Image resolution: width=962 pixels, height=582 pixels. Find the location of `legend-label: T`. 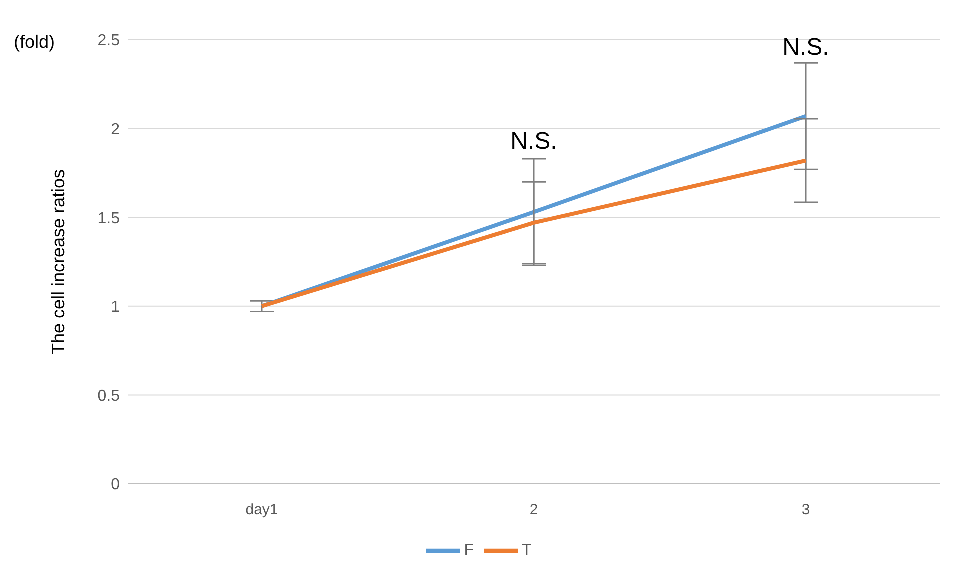

legend-label: T is located at coordinates (527, 551).